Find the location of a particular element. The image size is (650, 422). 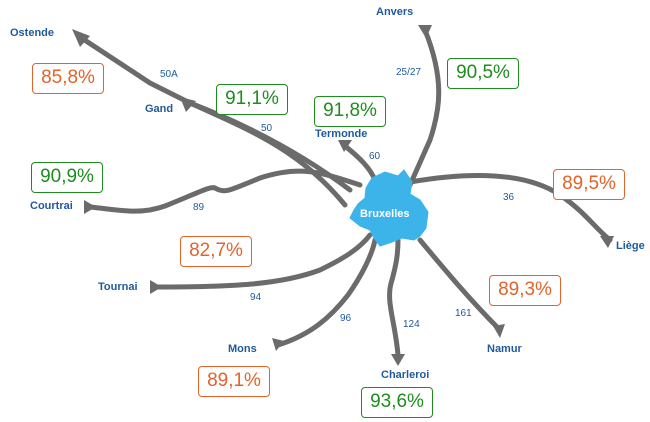

city-gand: Gand is located at coordinates (159, 109).